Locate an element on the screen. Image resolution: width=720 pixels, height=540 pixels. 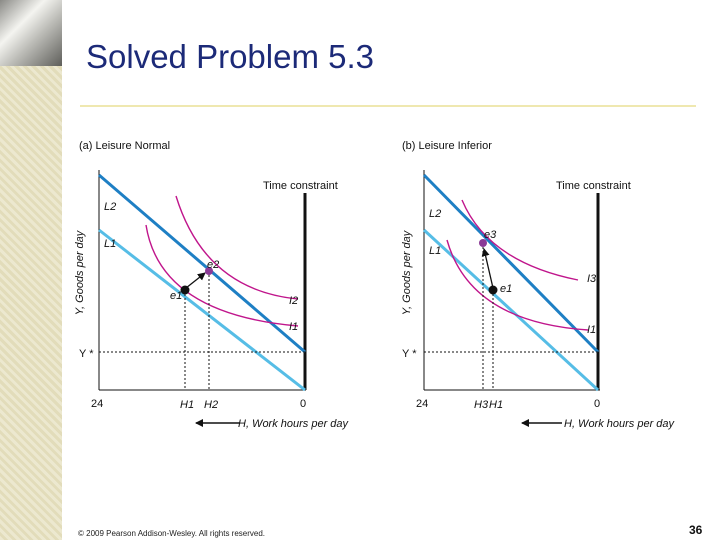
panel-a-y-star-label: Y * is located at coordinates (86, 354).